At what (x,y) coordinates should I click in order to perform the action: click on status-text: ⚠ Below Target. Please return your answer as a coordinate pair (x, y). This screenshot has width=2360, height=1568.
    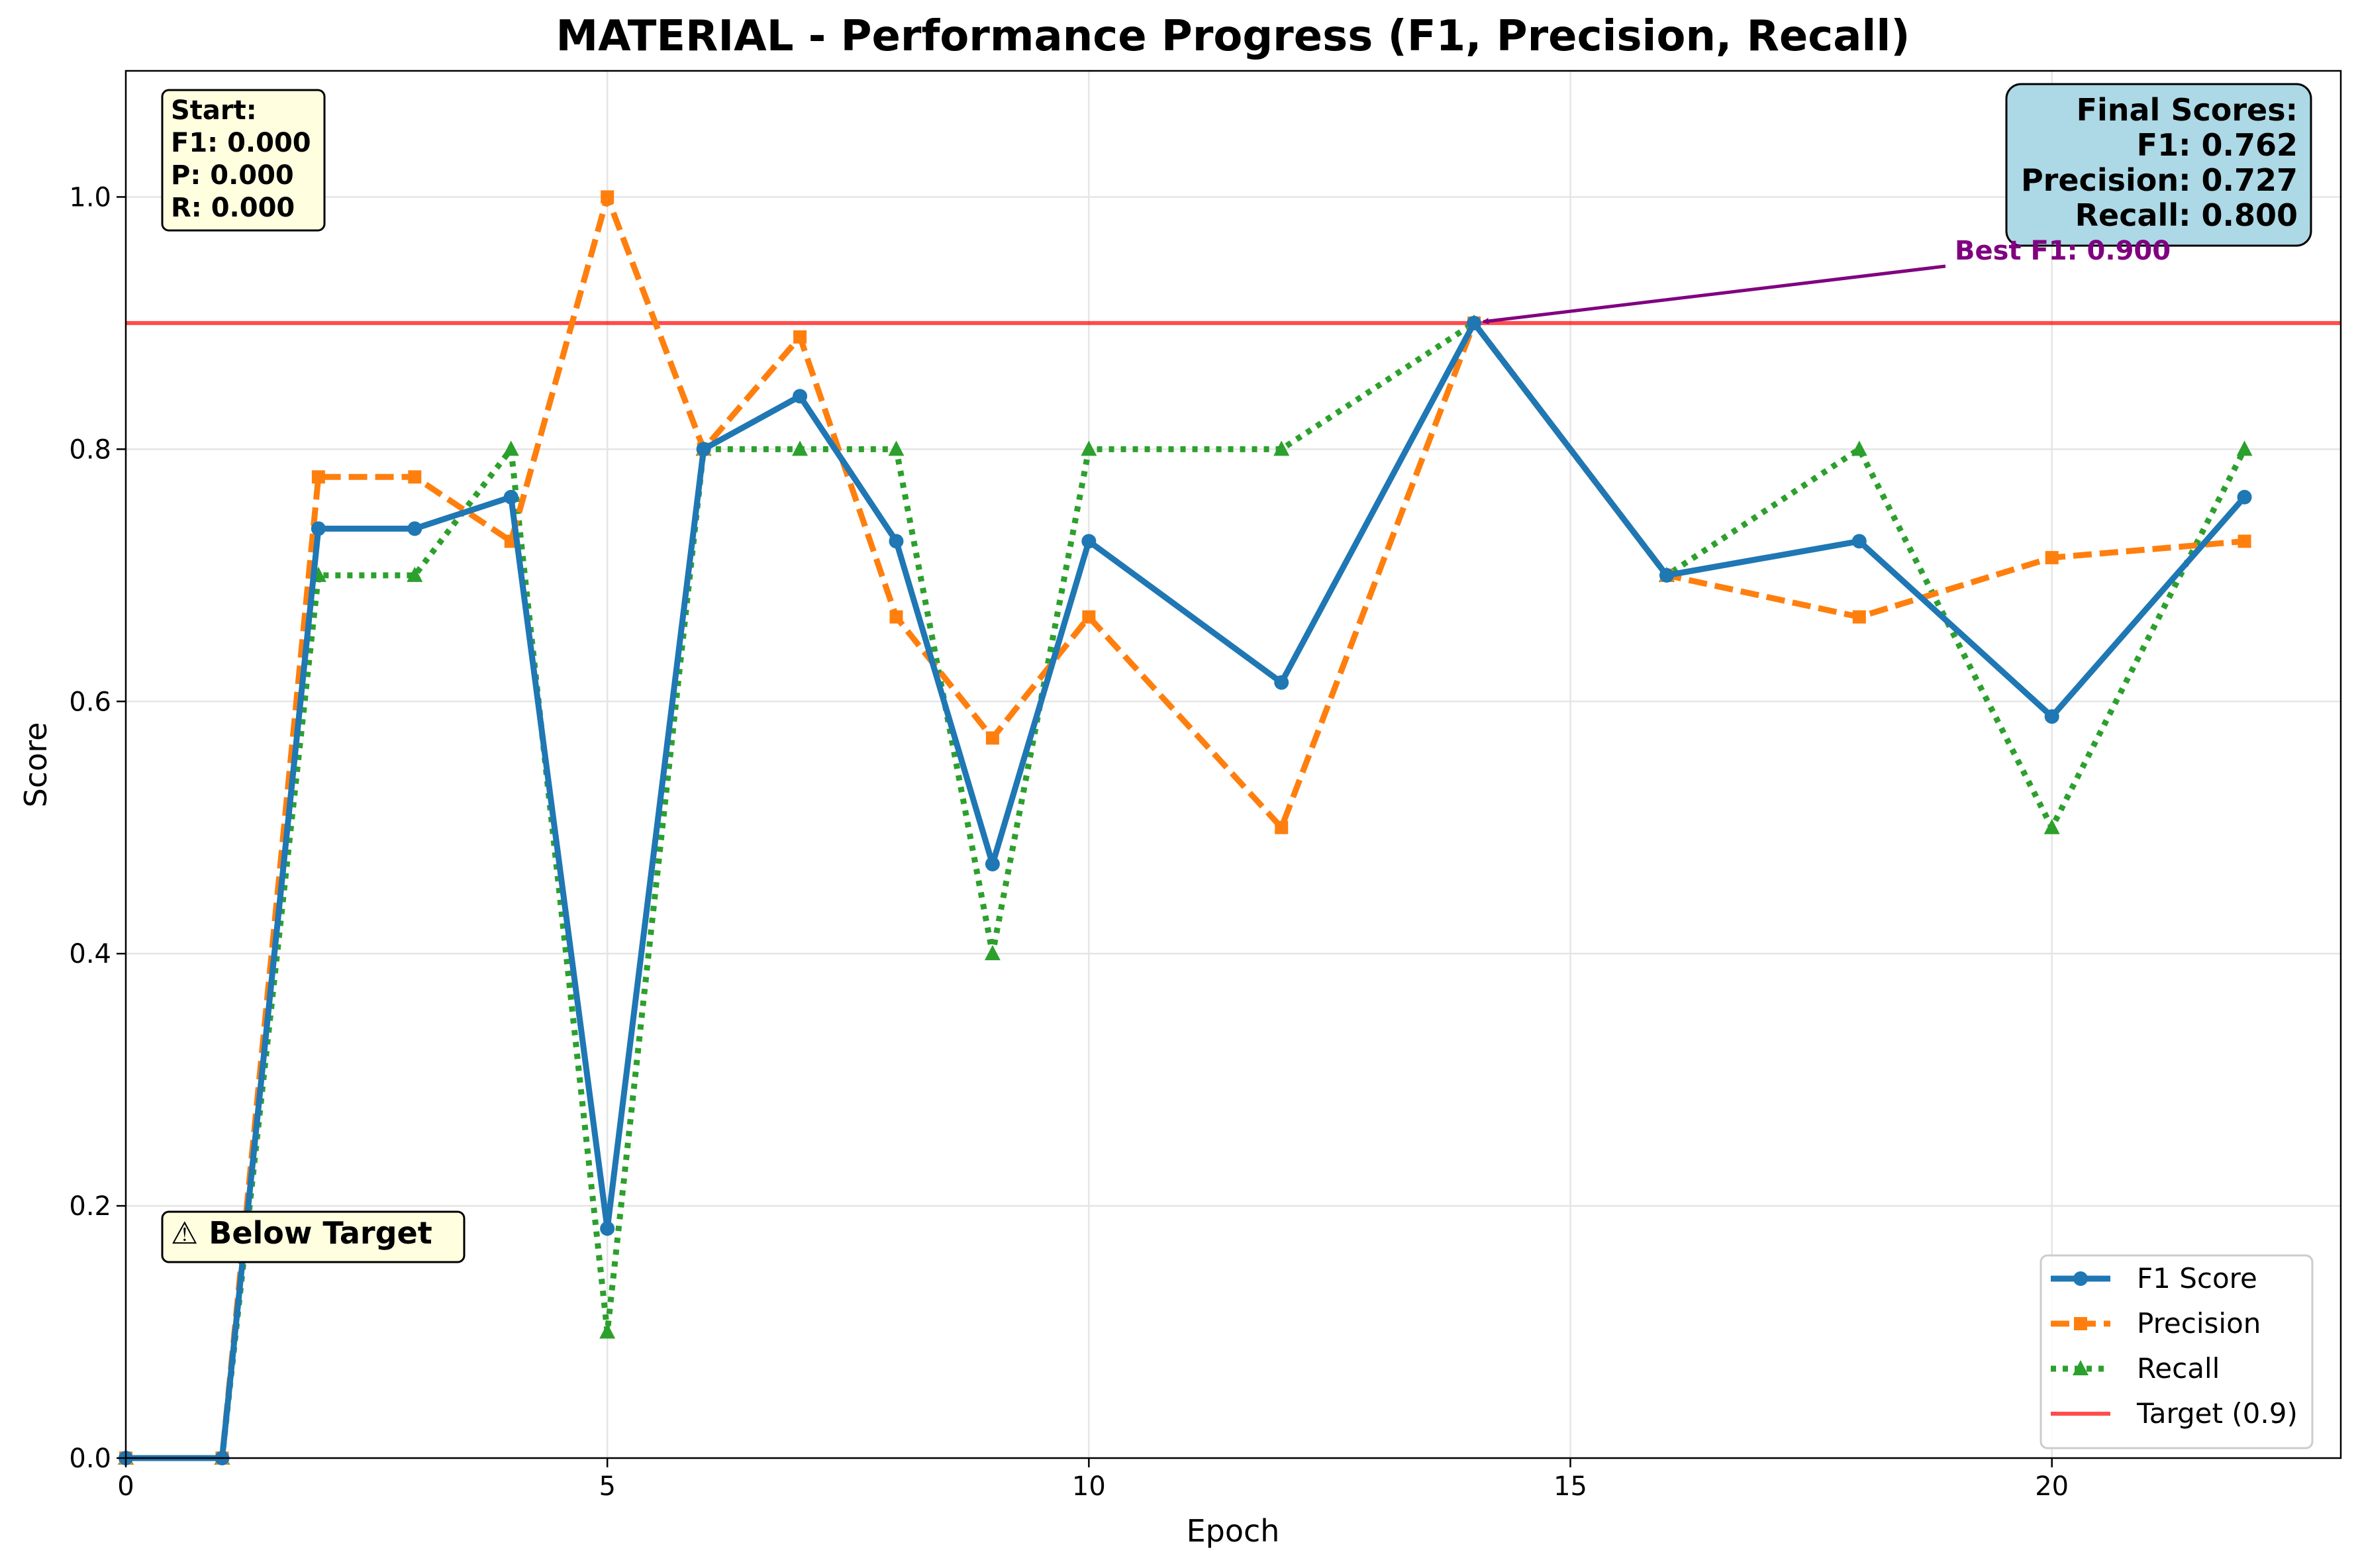
    Looking at the image, I should click on (301, 1233).